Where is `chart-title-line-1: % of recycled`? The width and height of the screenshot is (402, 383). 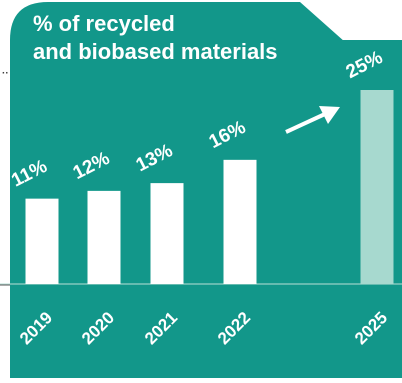
chart-title-line-1: % of recycled is located at coordinates (104, 23).